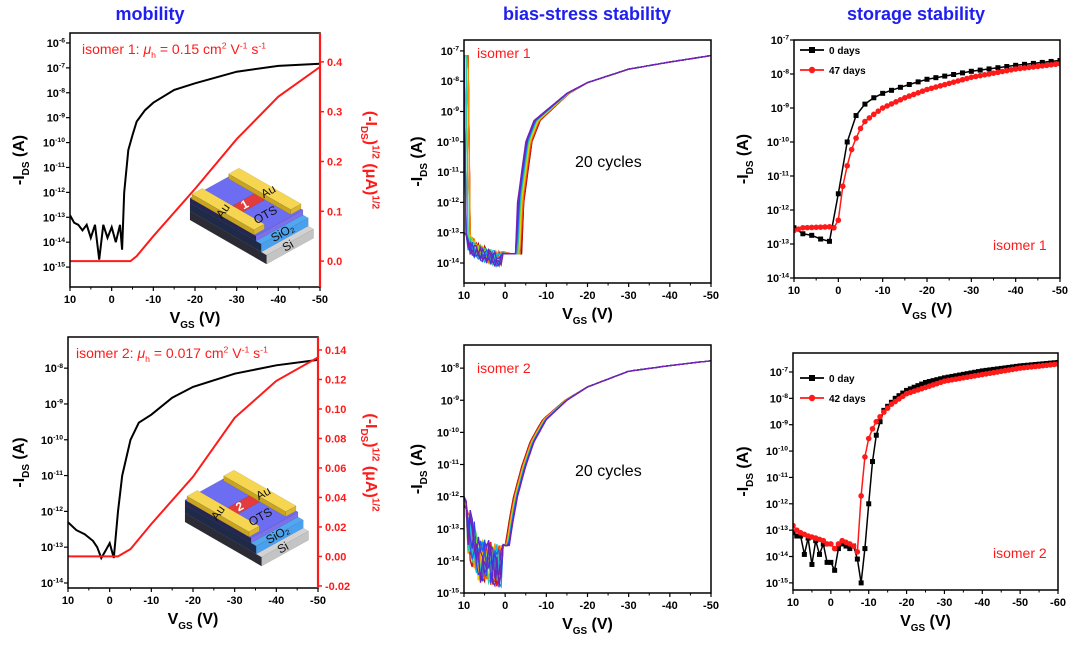 This screenshot has width=1080, height=652. What do you see at coordinates (830, 51) in the screenshot?
I see `legend-item: 0 days` at bounding box center [830, 51].